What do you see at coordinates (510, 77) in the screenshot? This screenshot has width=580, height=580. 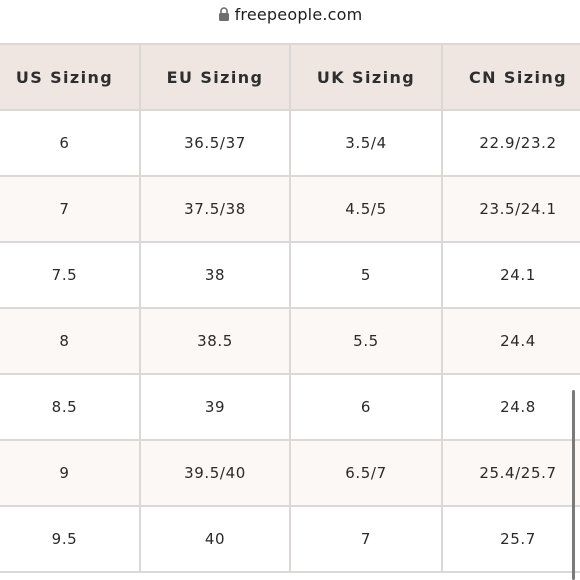 I see `header-cn-sizing: CN Sizing` at bounding box center [510, 77].